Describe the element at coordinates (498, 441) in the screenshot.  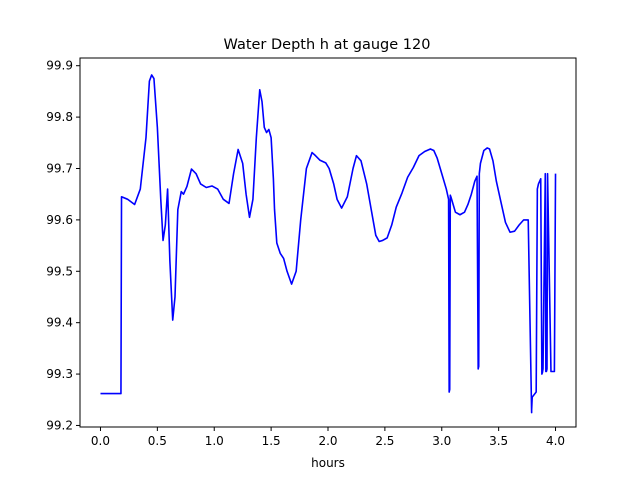
I see `x-tick-label: 3.5` at that location.